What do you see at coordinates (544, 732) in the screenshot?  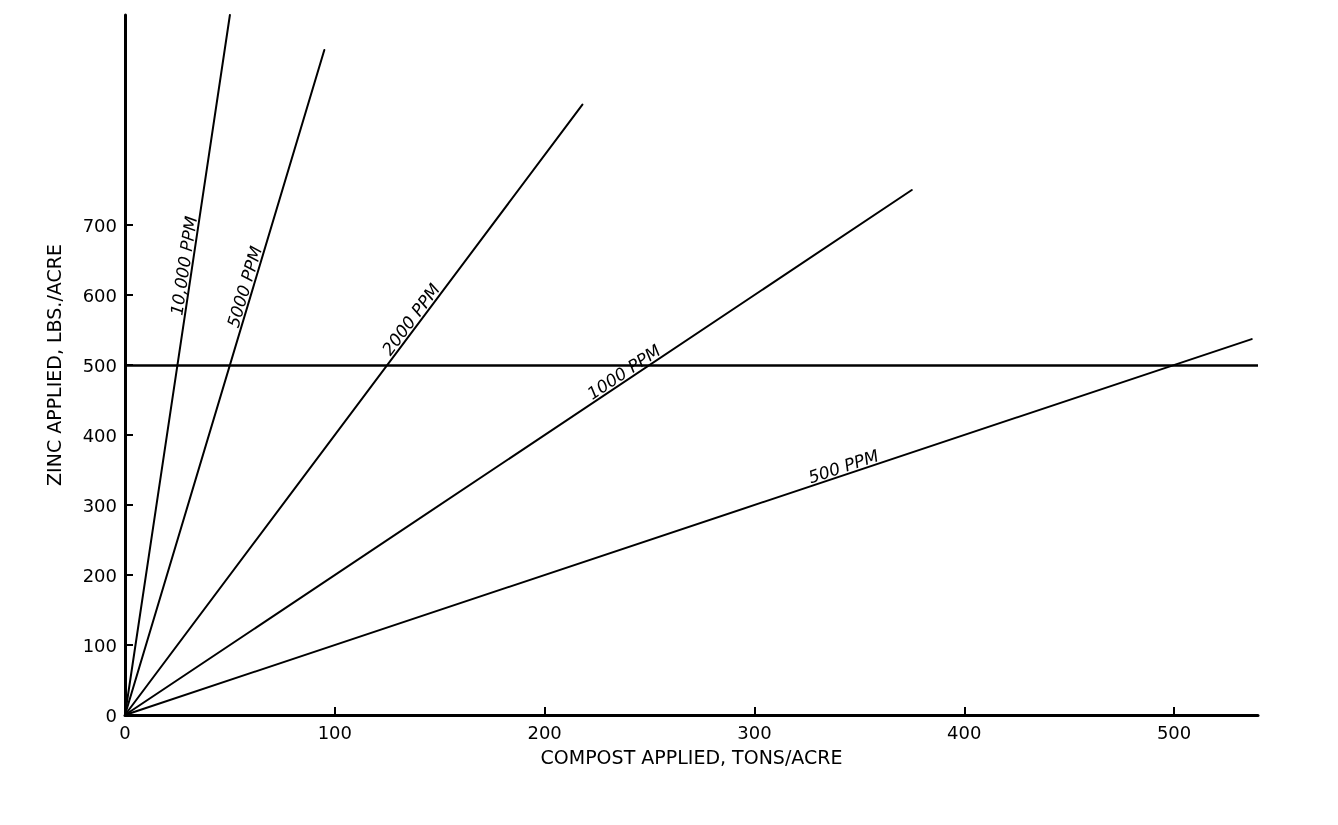 I see `x-tick-label: 200` at bounding box center [544, 732].